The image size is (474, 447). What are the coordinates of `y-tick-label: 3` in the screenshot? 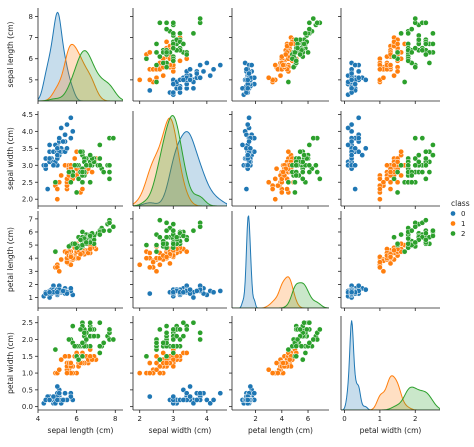 It's located at (31, 272).